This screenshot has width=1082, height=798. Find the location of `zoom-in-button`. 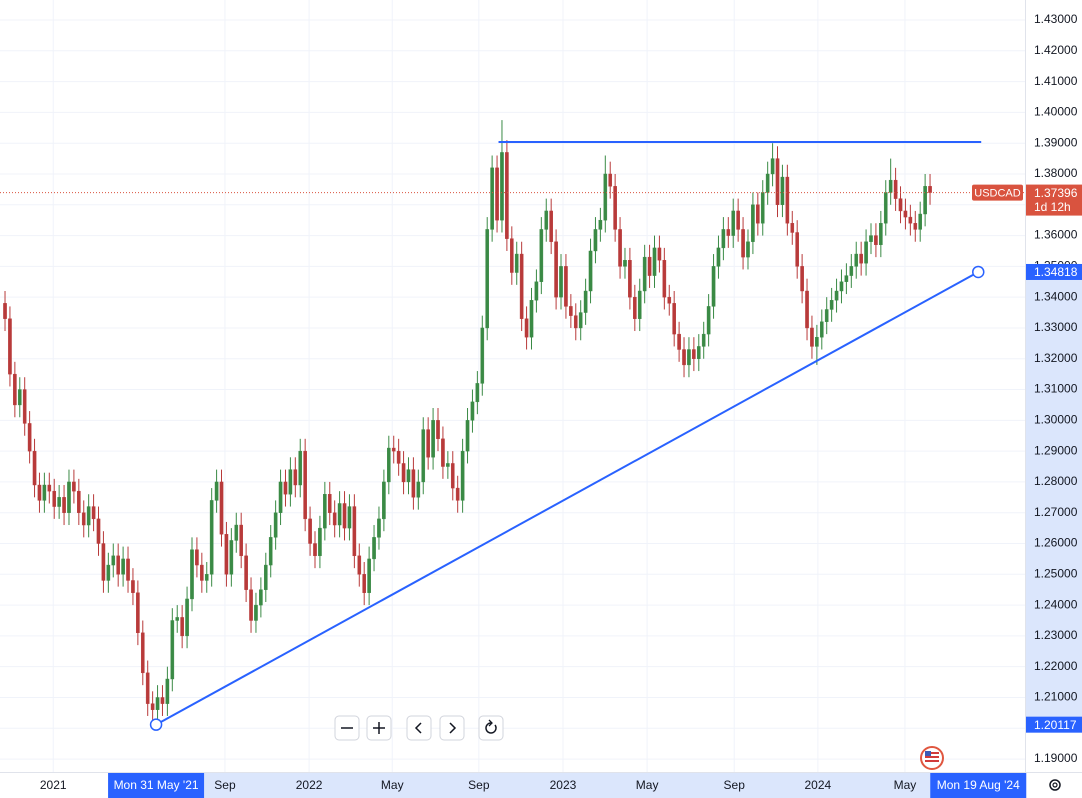

zoom-in-button is located at coordinates (379, 728).